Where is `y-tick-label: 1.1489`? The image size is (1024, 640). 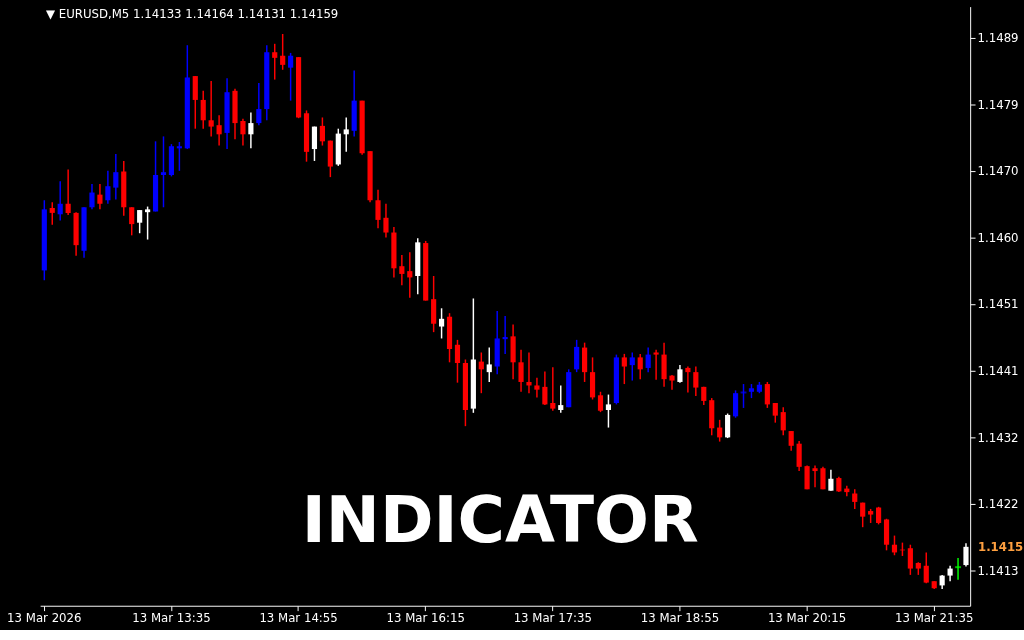 y-tick-label: 1.1489 is located at coordinates (998, 37).